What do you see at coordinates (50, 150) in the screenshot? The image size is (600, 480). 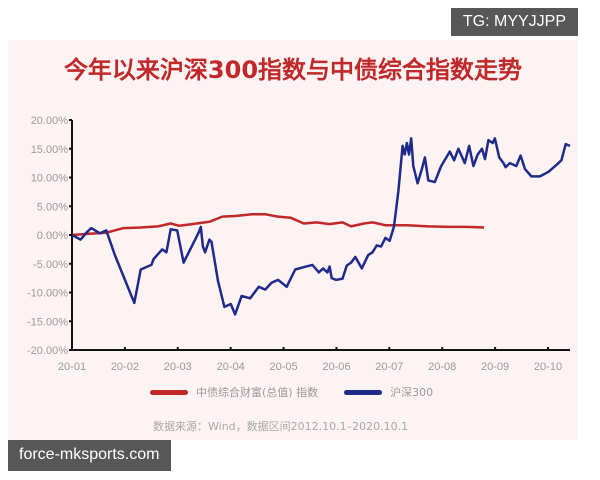 I see `y-tick-label: 15.00%` at bounding box center [50, 150].